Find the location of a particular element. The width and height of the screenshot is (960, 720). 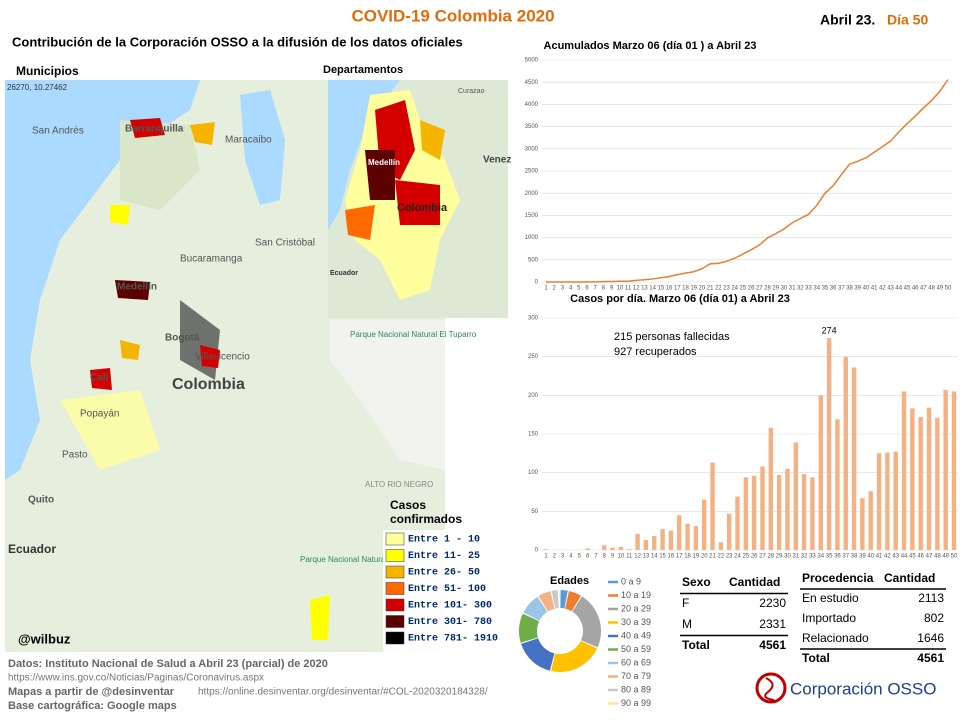

legend-label: Entre 11- 25 is located at coordinates (444, 556).